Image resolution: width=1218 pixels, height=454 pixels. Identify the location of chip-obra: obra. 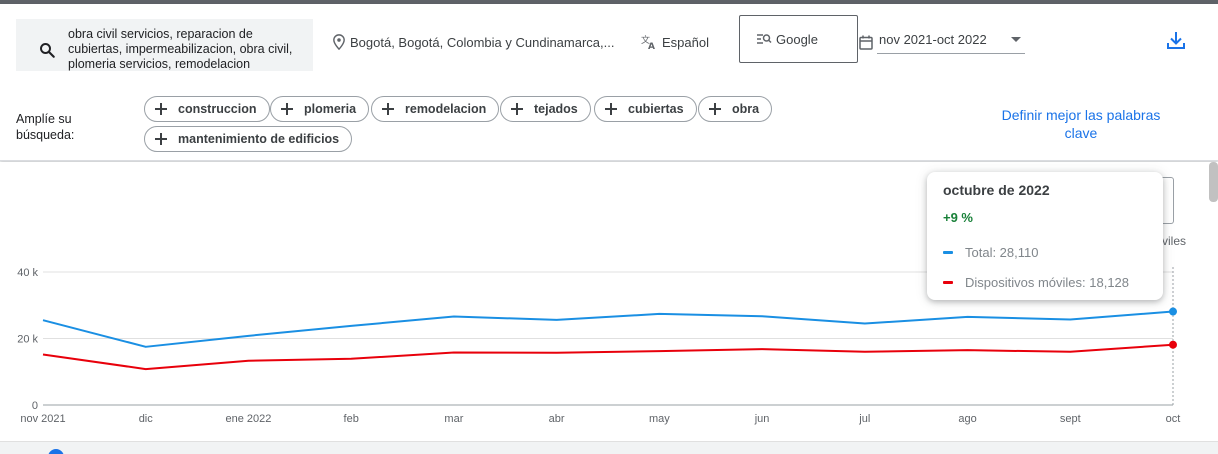
(735, 109).